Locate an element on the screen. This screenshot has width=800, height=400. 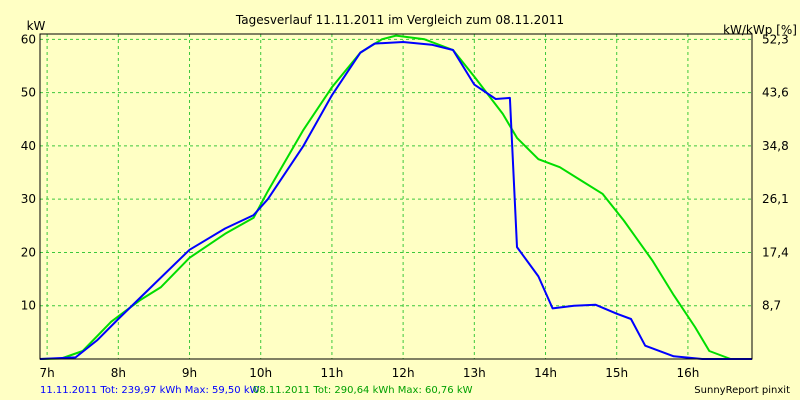
y-tick-label-right: 34,8 is located at coordinates (775, 146).